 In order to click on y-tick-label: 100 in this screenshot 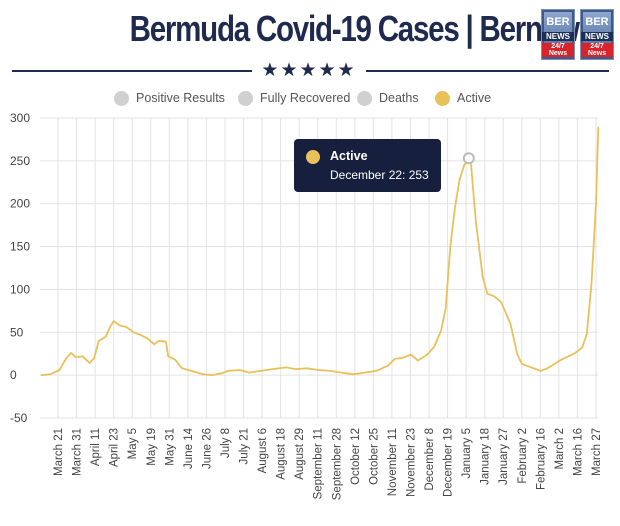, I will do `click(20, 289)`.